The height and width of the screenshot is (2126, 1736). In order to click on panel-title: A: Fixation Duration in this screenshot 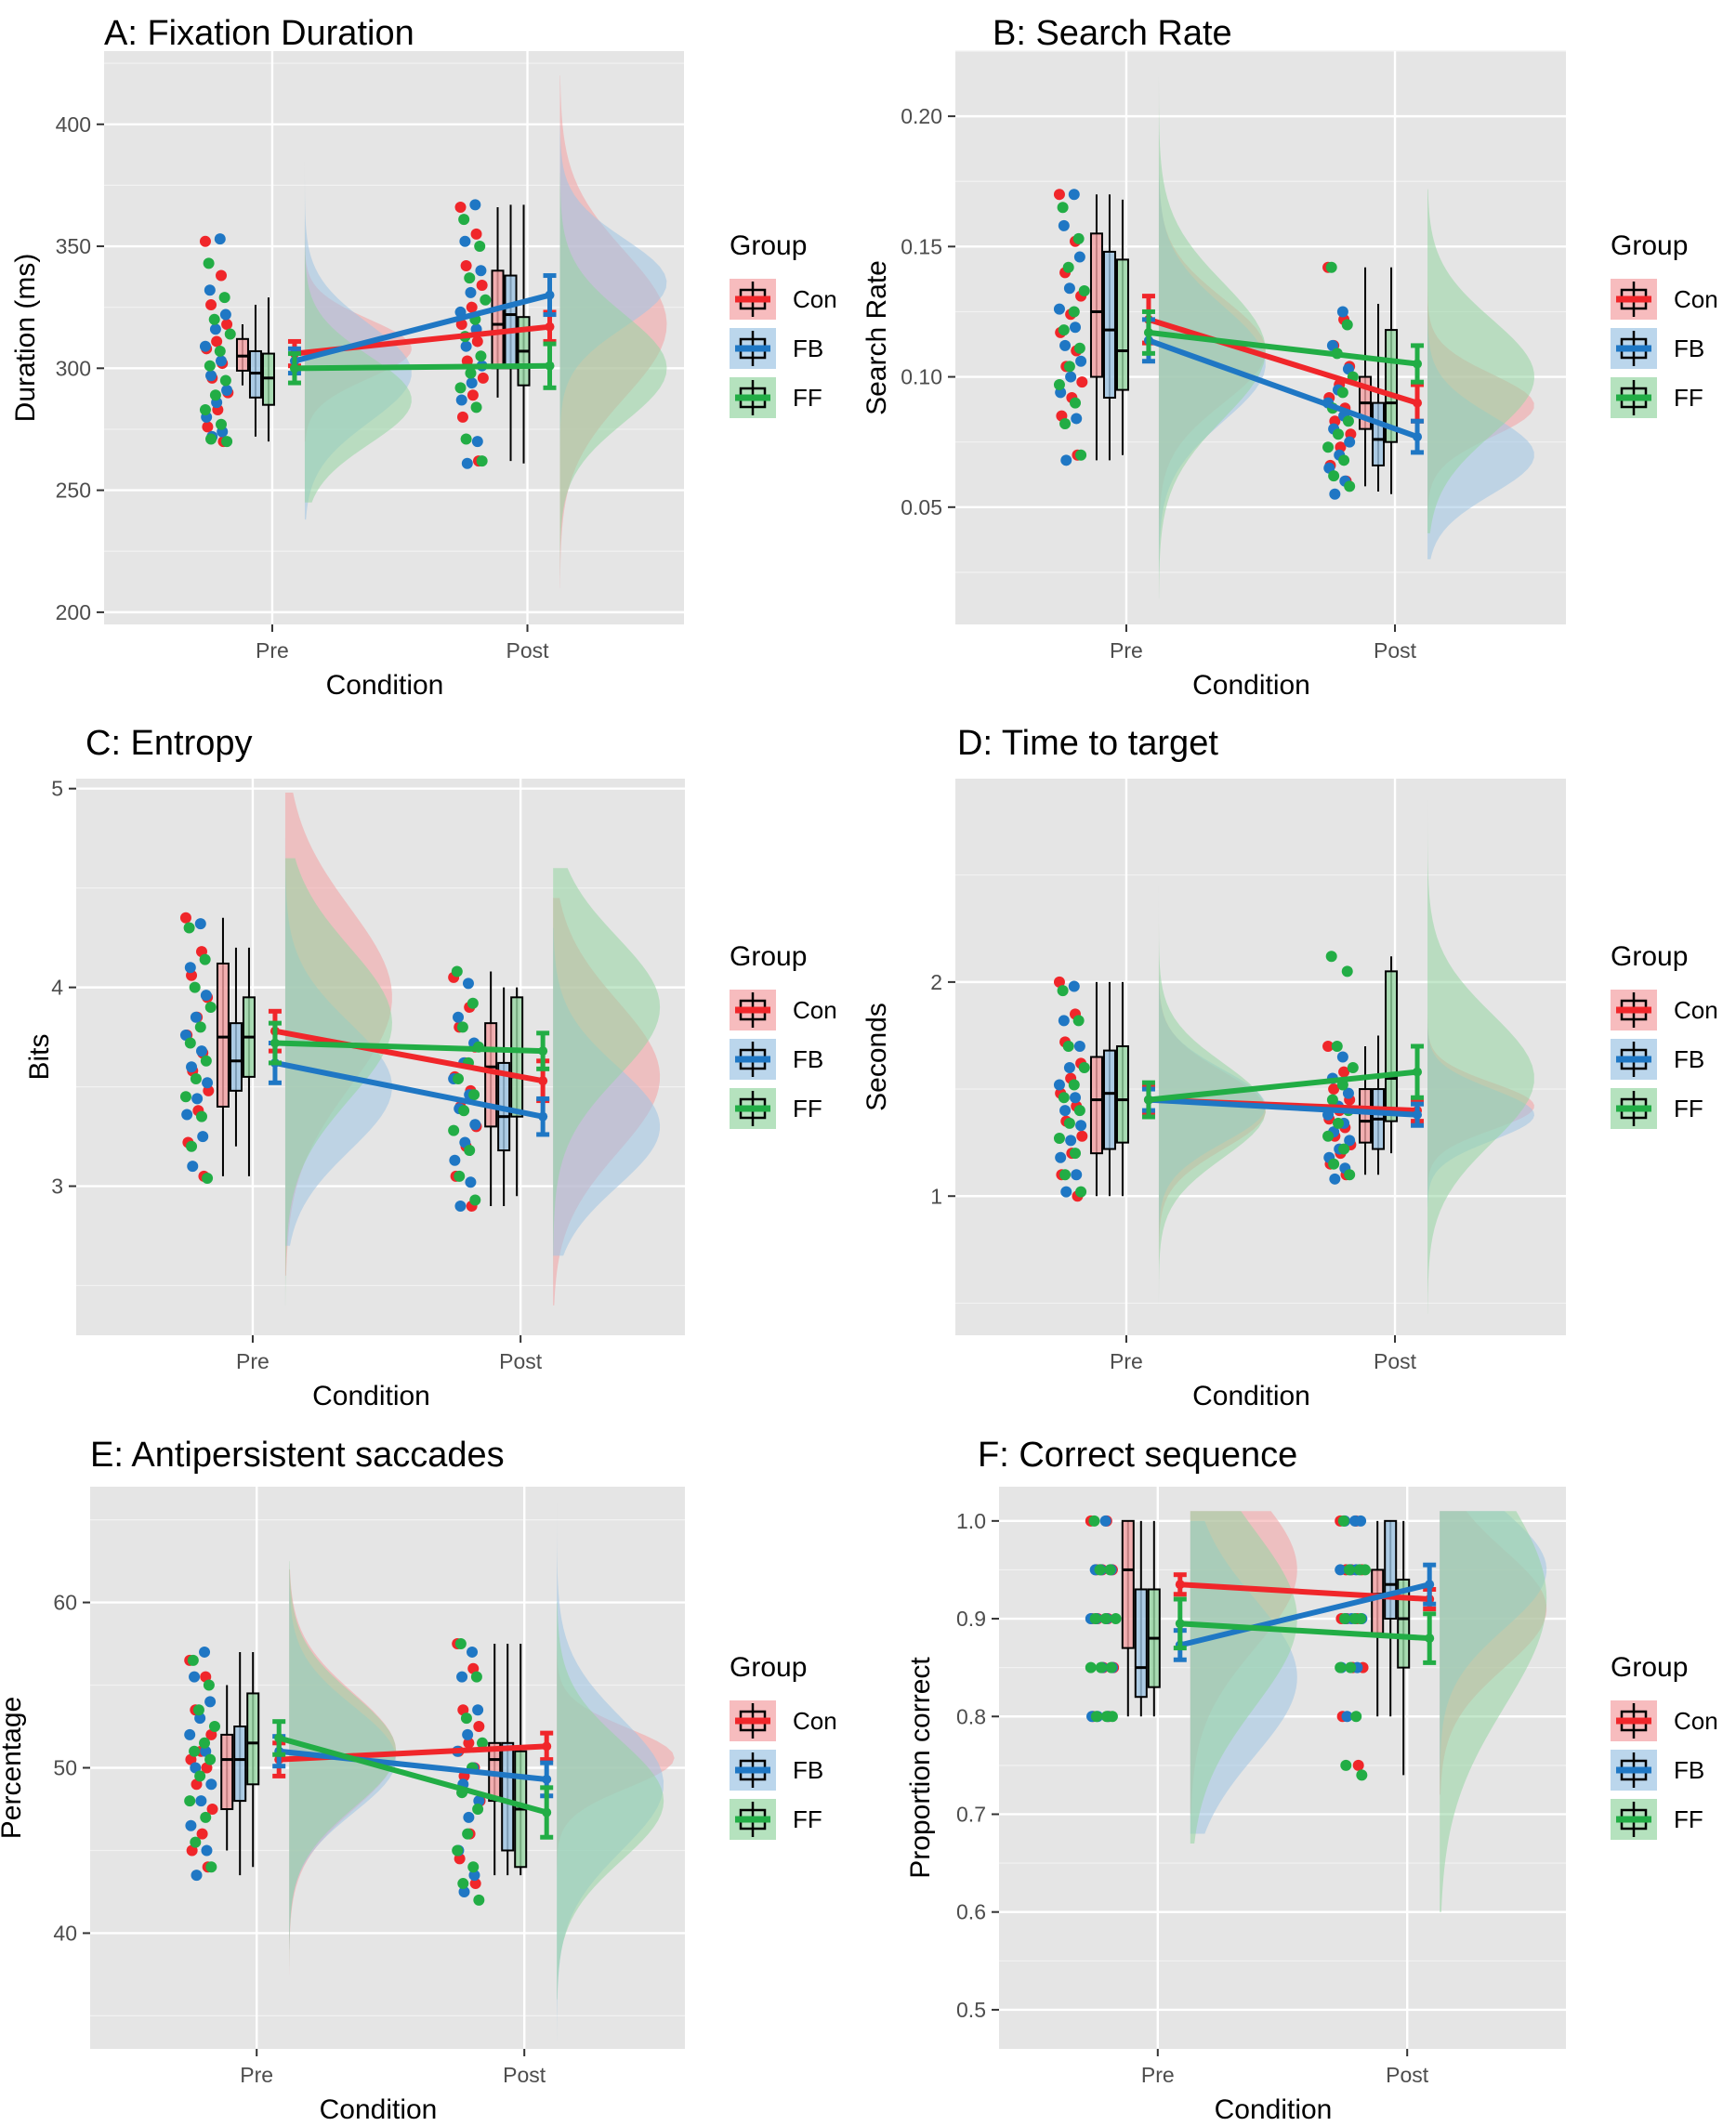, I will do `click(259, 33)`.